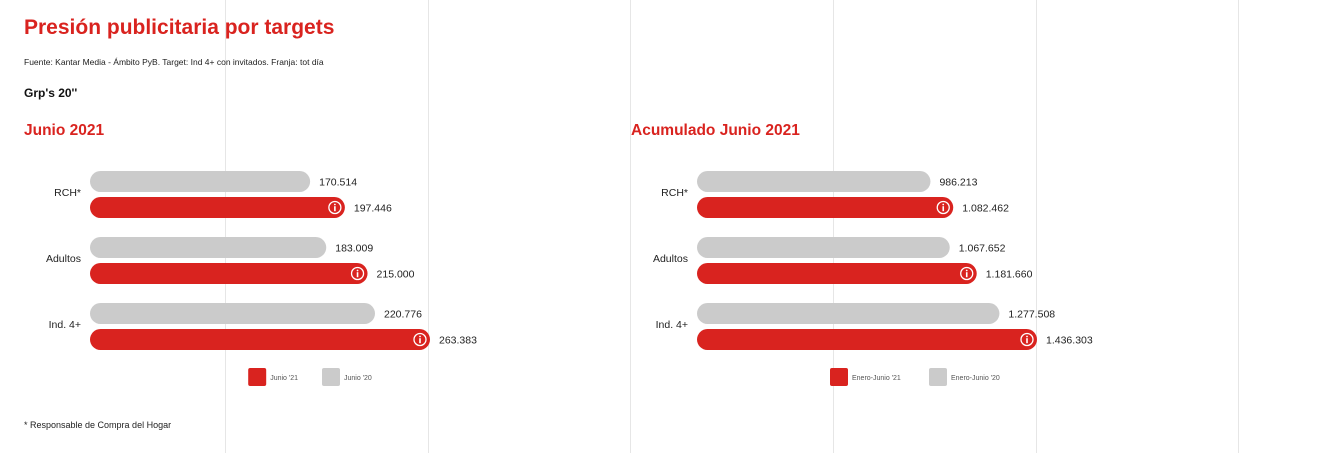  I want to click on unit-label: Grp's 20'', so click(51, 93).